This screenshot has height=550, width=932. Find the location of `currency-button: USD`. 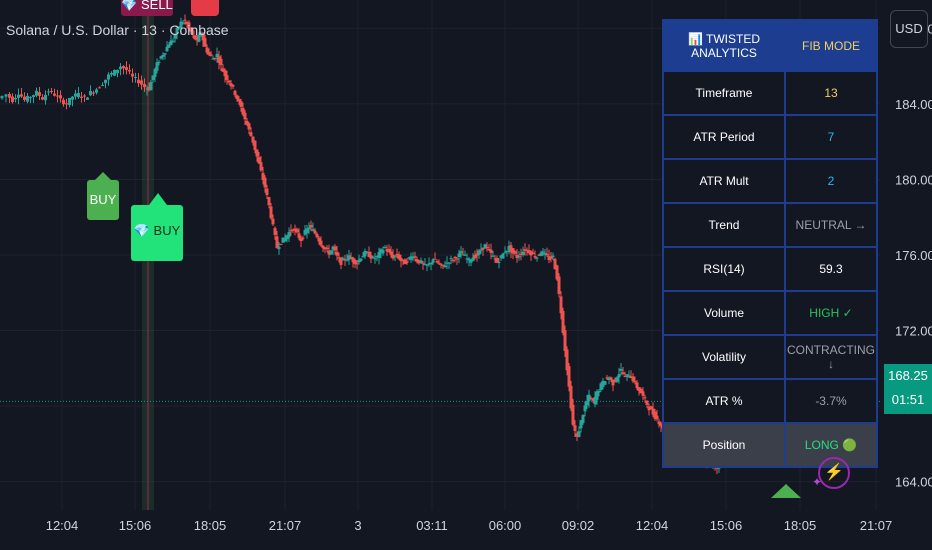

currency-button: USD is located at coordinates (909, 29).